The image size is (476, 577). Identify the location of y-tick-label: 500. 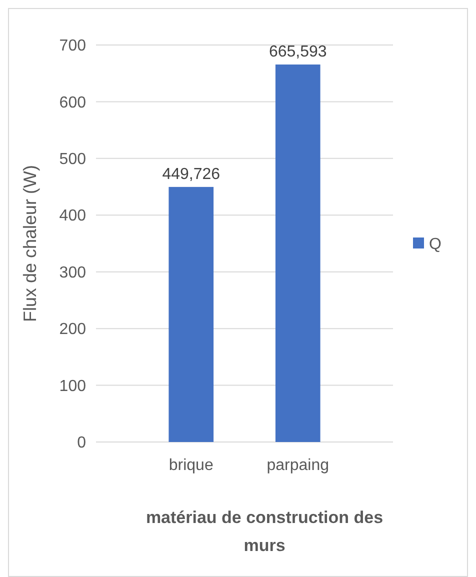
(72, 159).